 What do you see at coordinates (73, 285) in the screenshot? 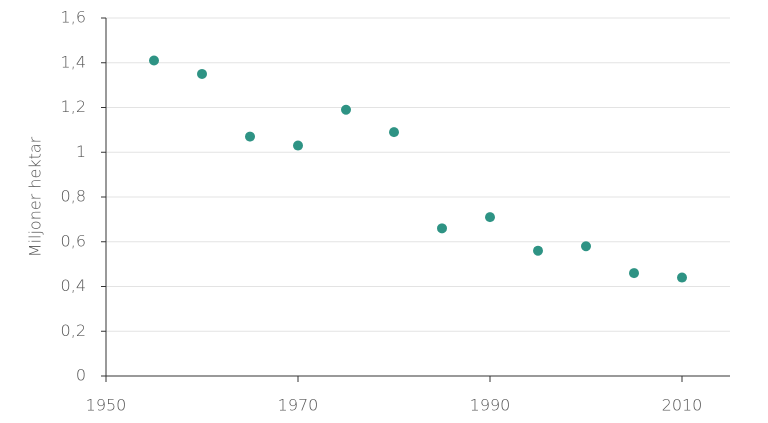
I see `y-tick-label: 0,4` at bounding box center [73, 285].